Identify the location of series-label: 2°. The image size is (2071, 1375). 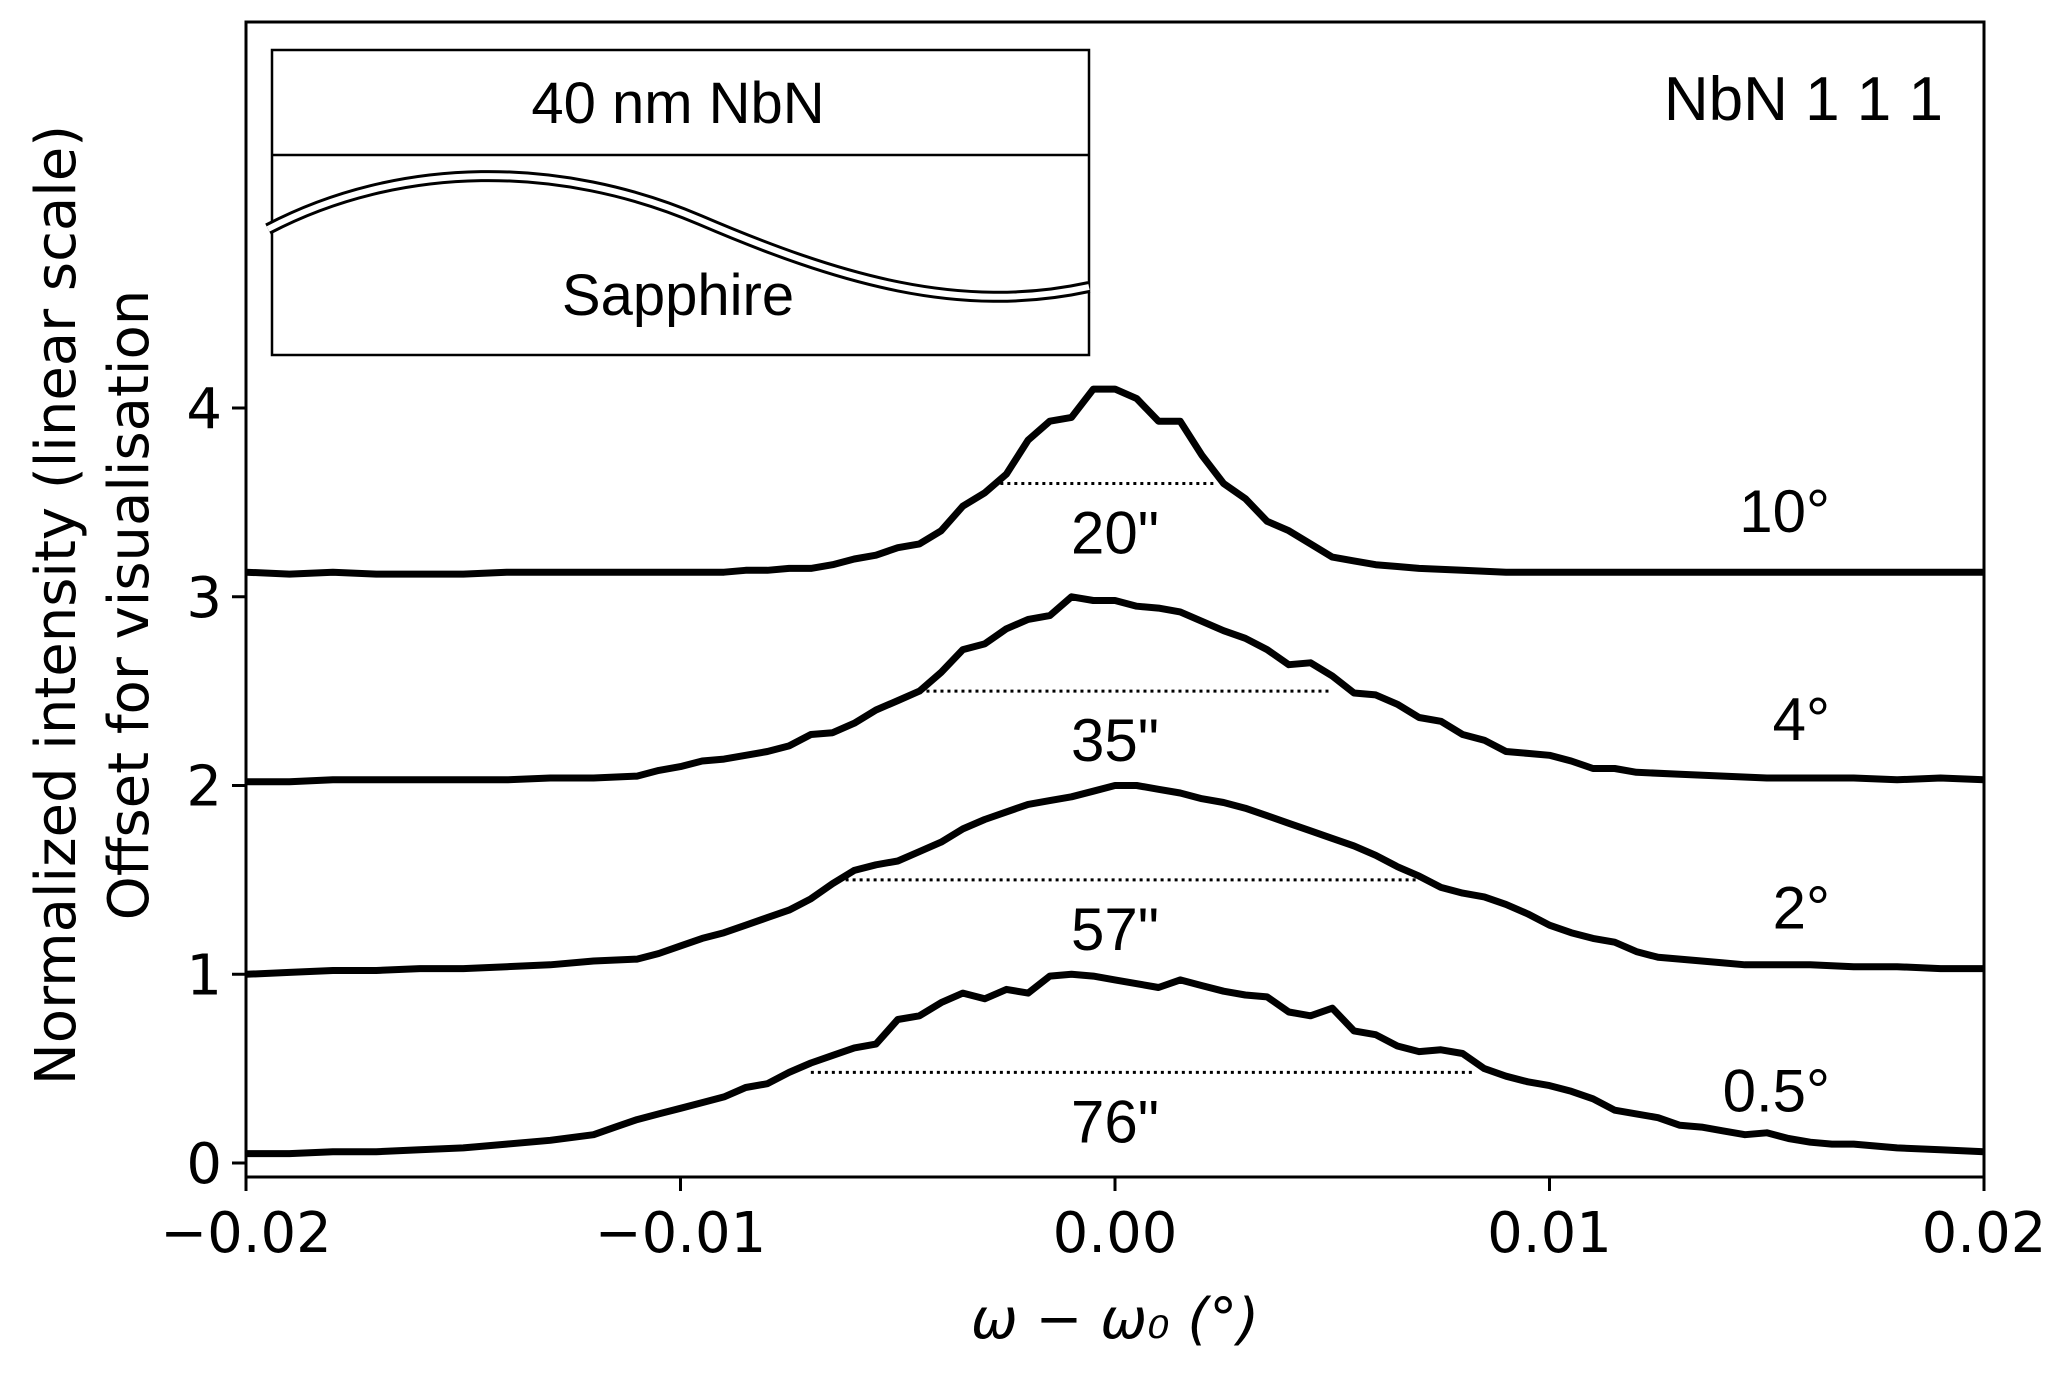
(1801, 908).